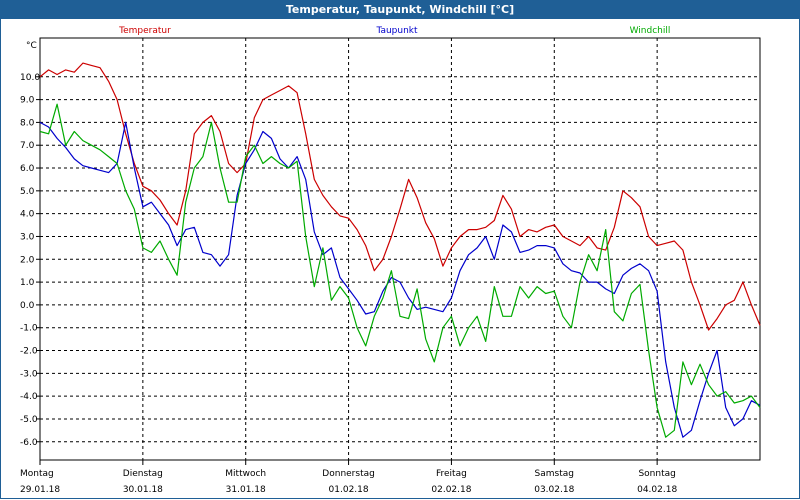 The width and height of the screenshot is (800, 500). What do you see at coordinates (143, 490) in the screenshot?
I see `x-tick-date-label: 30.01.18` at bounding box center [143, 490].